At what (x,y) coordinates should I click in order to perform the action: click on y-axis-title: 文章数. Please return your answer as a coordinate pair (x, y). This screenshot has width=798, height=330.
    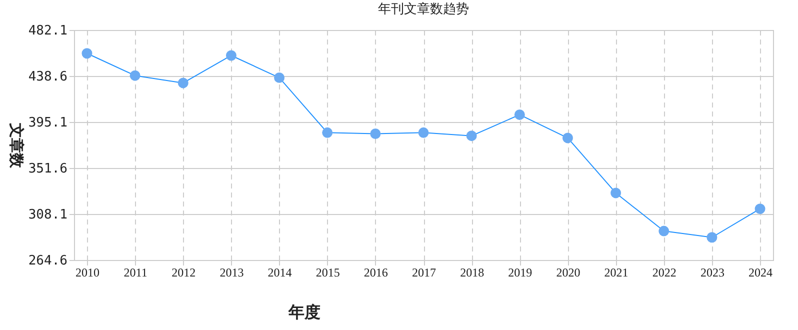
    Looking at the image, I should click on (17, 145).